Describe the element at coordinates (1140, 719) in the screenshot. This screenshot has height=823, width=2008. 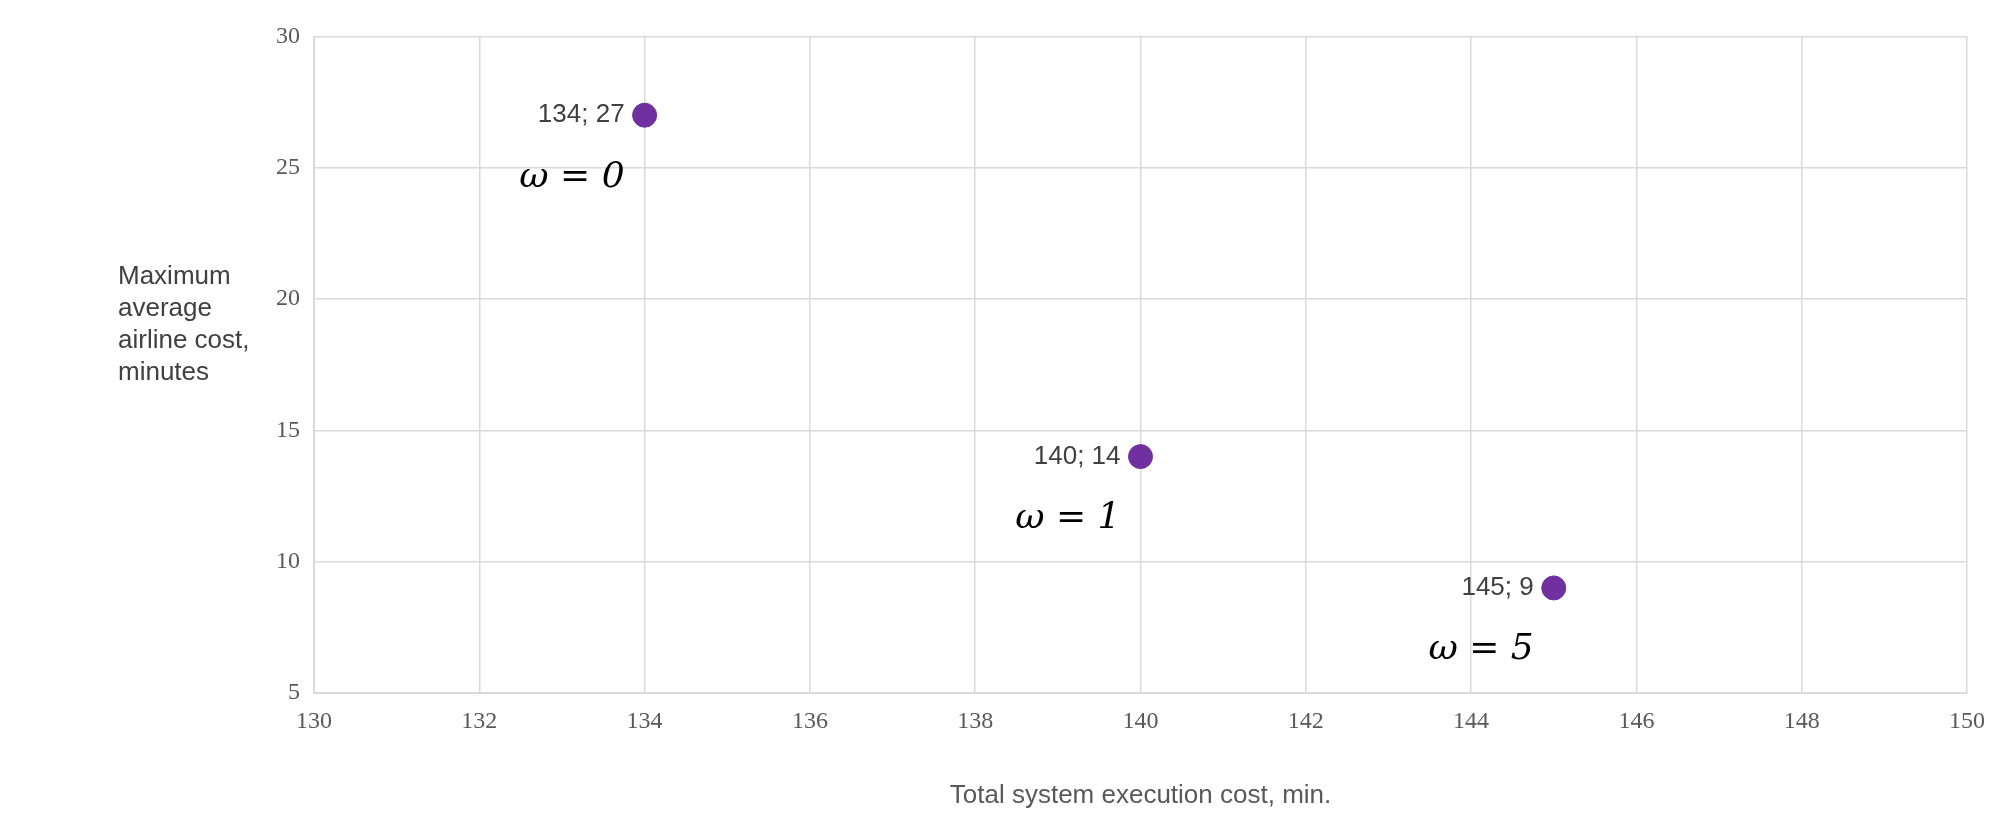
I see `x-tick-label: 140` at that location.